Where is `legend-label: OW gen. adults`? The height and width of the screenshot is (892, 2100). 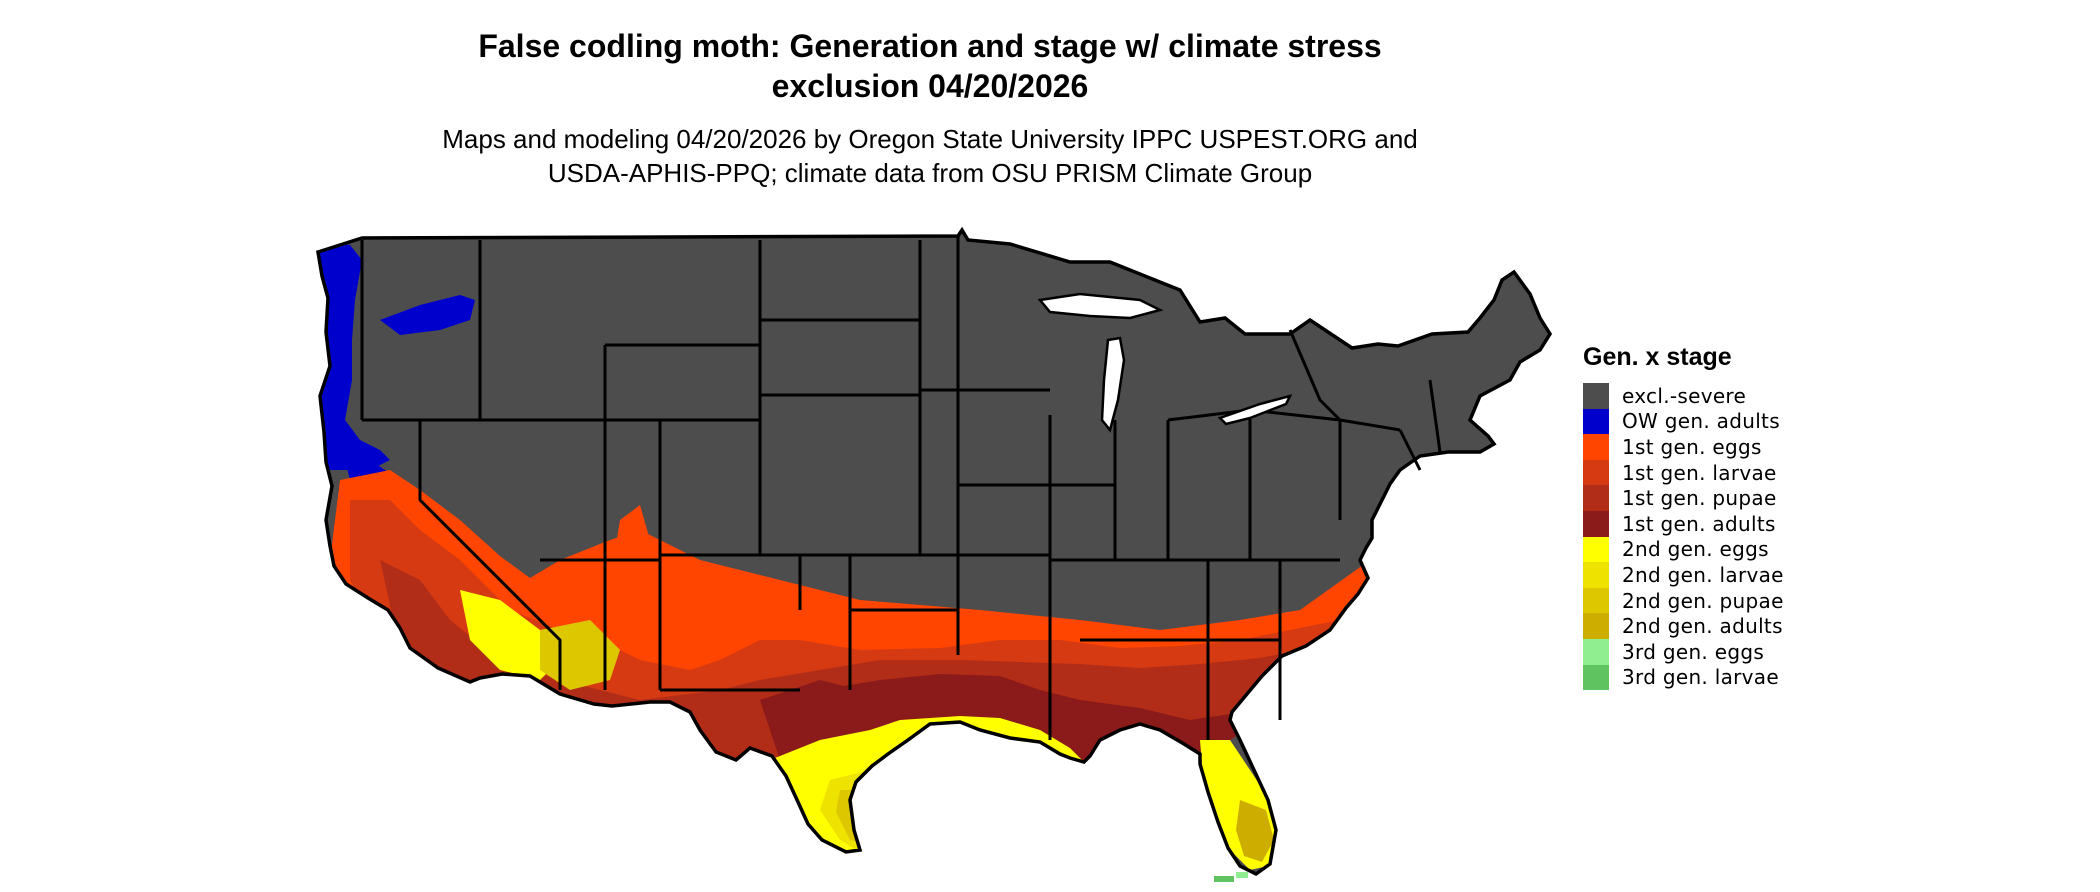 legend-label: OW gen. adults is located at coordinates (1701, 421).